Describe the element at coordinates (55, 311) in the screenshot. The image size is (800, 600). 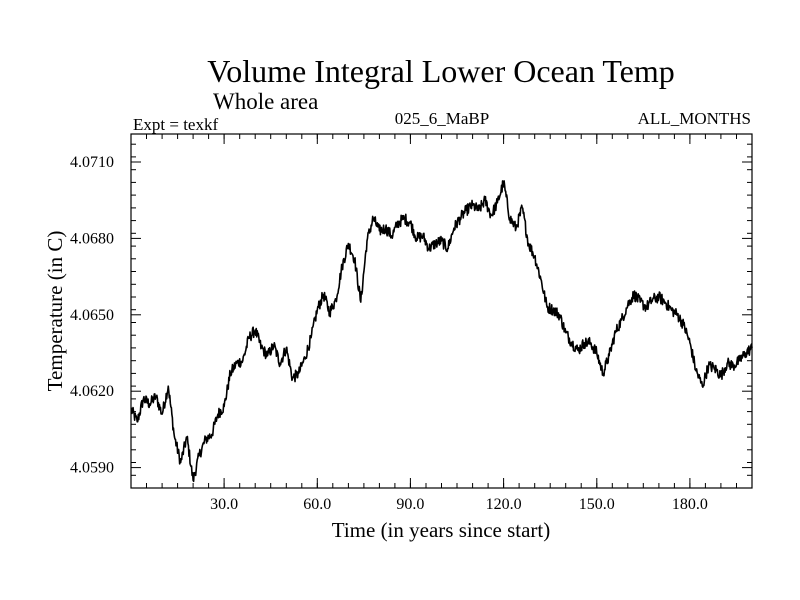
I see `y-axis-label: Temperature (in C)` at that location.